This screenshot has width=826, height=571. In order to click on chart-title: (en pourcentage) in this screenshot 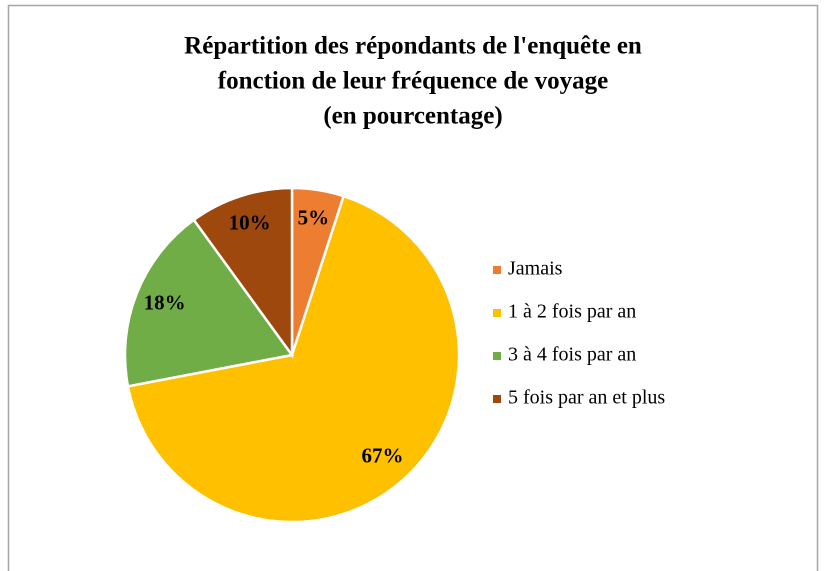, I will do `click(412, 116)`.